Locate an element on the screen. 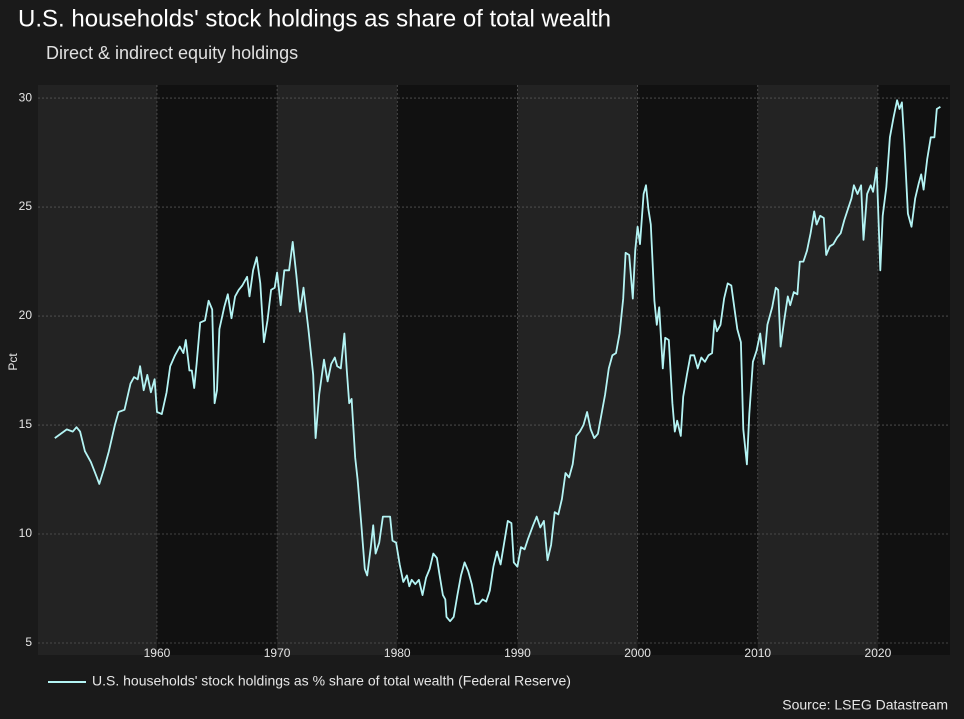 This screenshot has height=719, width=964. x-tick-label: 1990 is located at coordinates (517, 653).